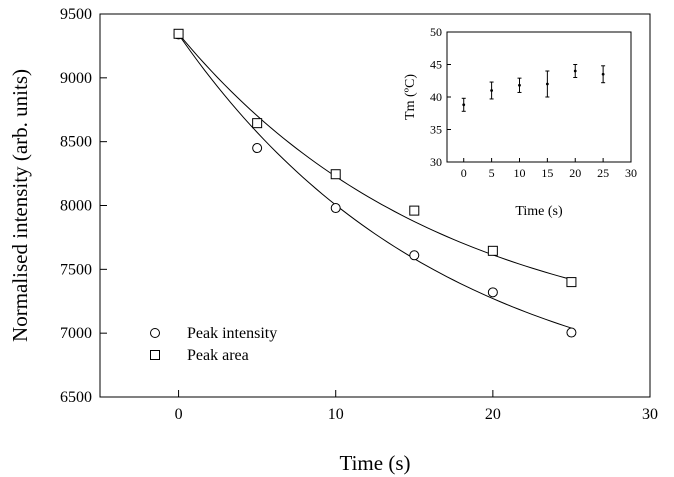 Image resolution: width=674 pixels, height=477 pixels. What do you see at coordinates (155, 355) in the screenshot?
I see `legend-marker-square` at bounding box center [155, 355].